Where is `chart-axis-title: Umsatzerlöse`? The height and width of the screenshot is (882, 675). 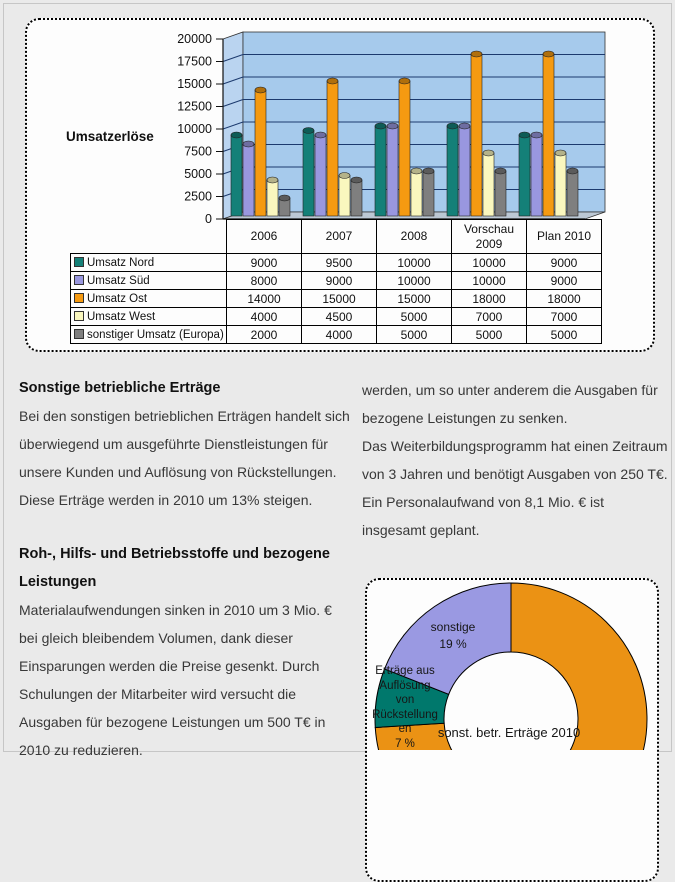 chart-axis-title: Umsatzerlöse is located at coordinates (110, 136).